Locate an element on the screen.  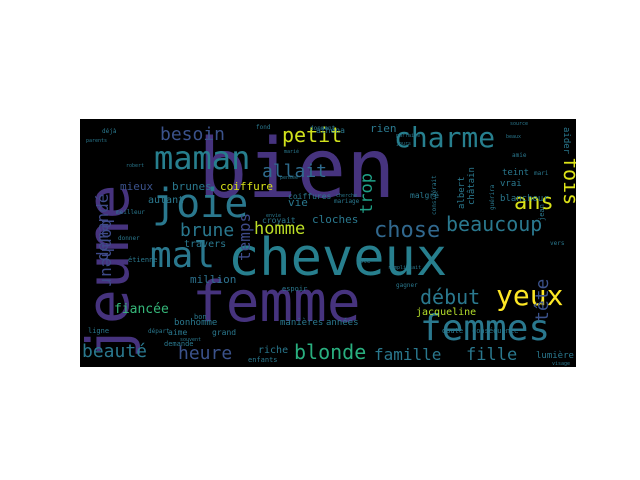
word-robert: robert is located at coordinates (135, 166).